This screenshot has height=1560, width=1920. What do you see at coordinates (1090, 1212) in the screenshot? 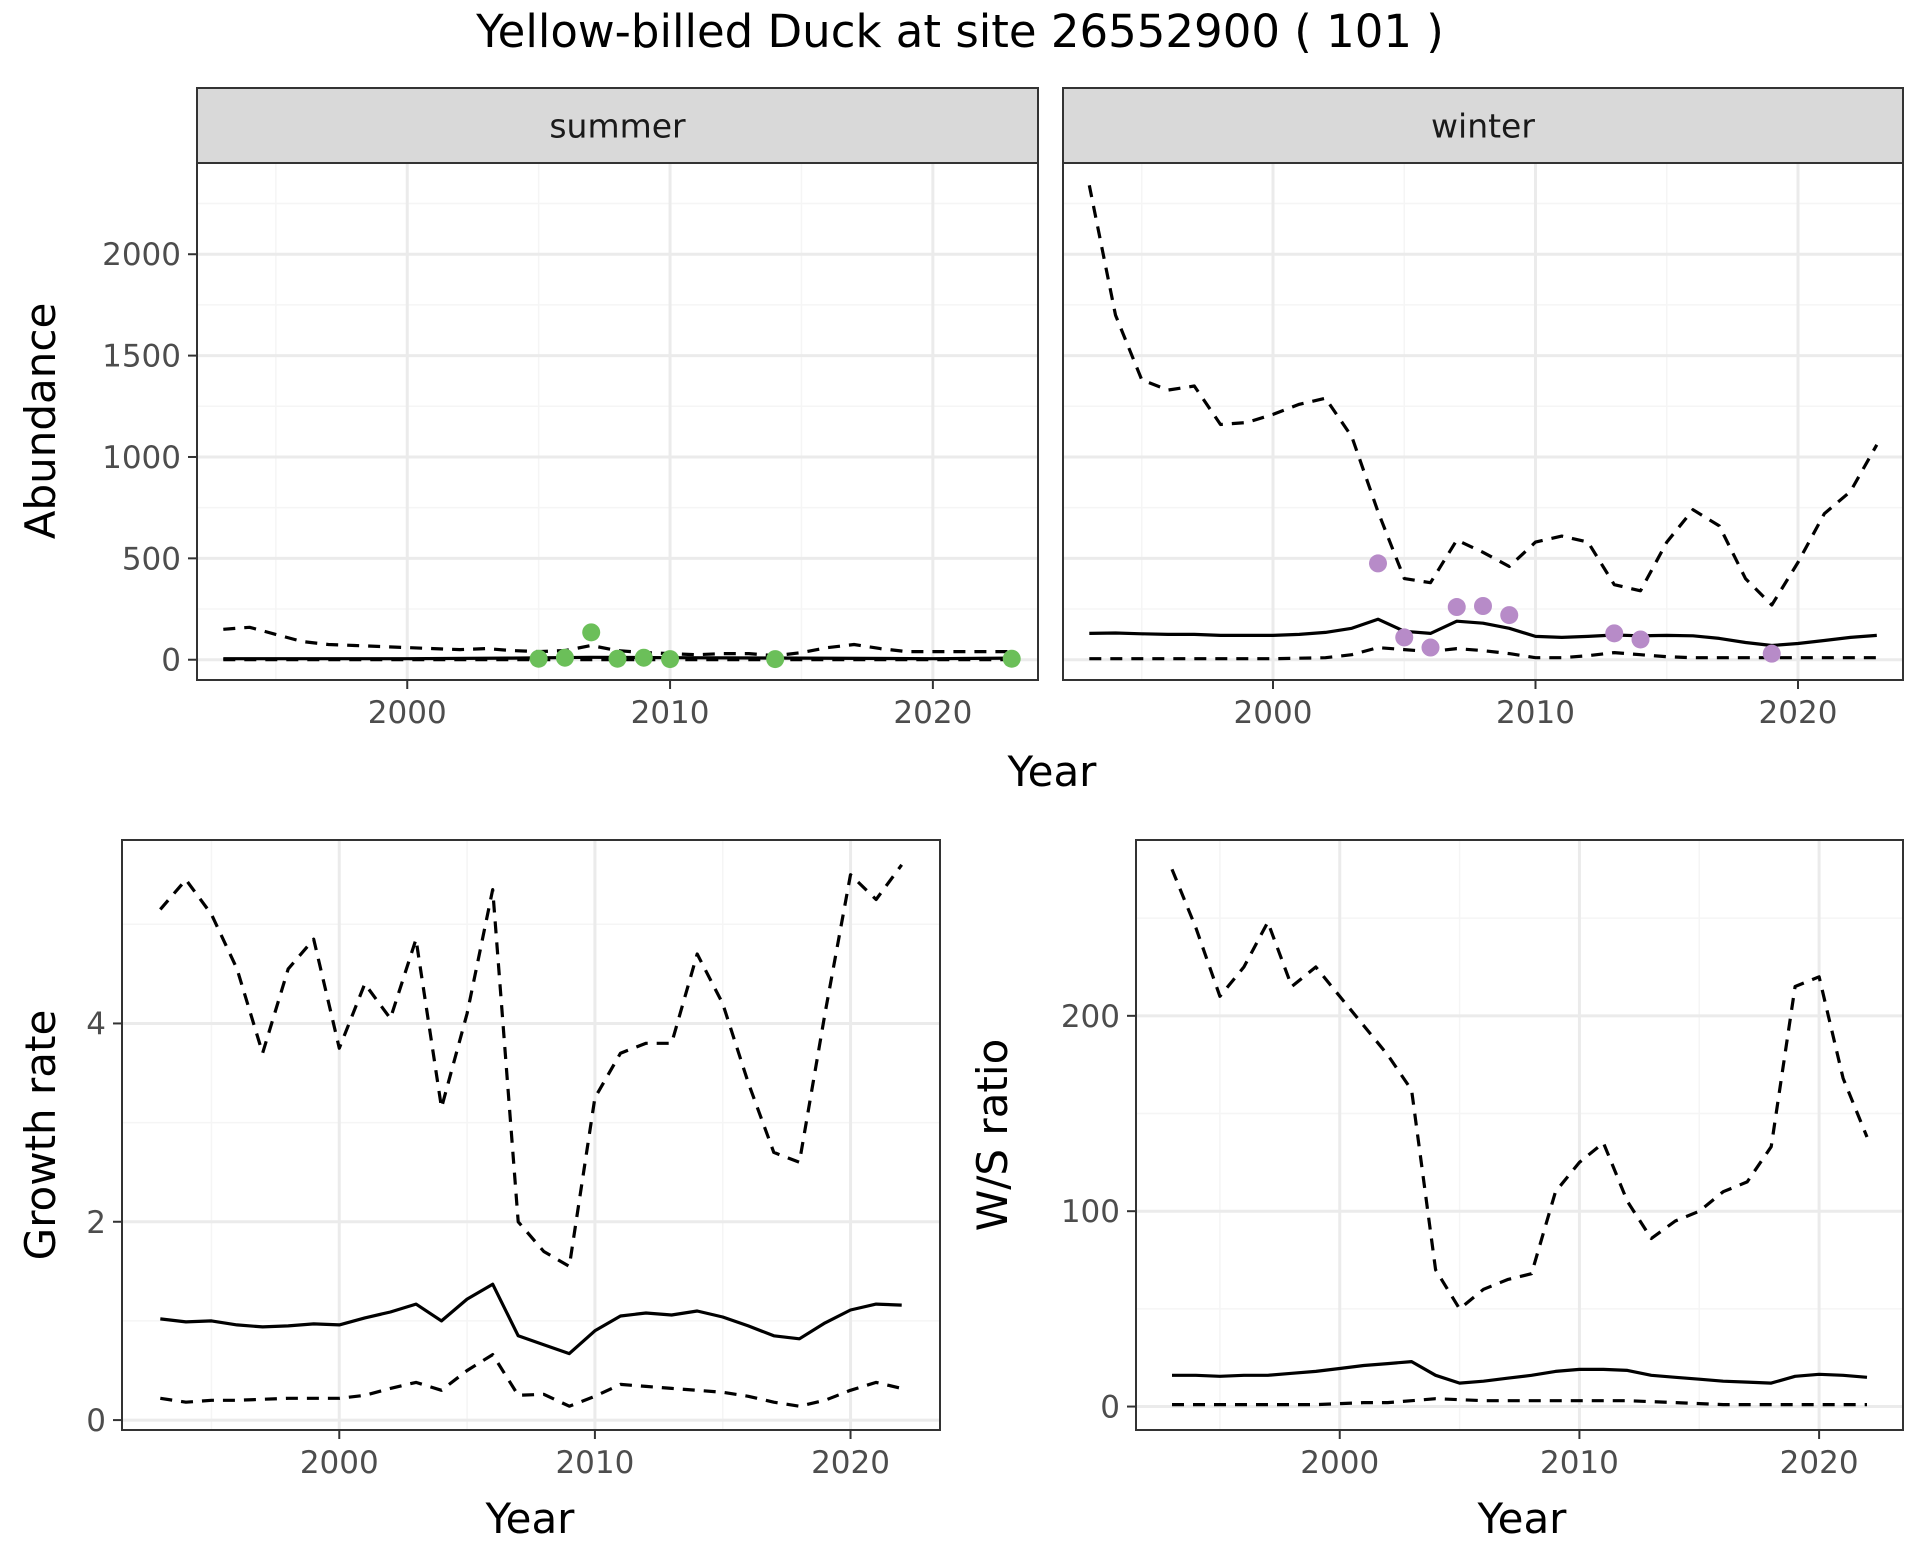
I see `y-tick-label: 100` at bounding box center [1090, 1212].